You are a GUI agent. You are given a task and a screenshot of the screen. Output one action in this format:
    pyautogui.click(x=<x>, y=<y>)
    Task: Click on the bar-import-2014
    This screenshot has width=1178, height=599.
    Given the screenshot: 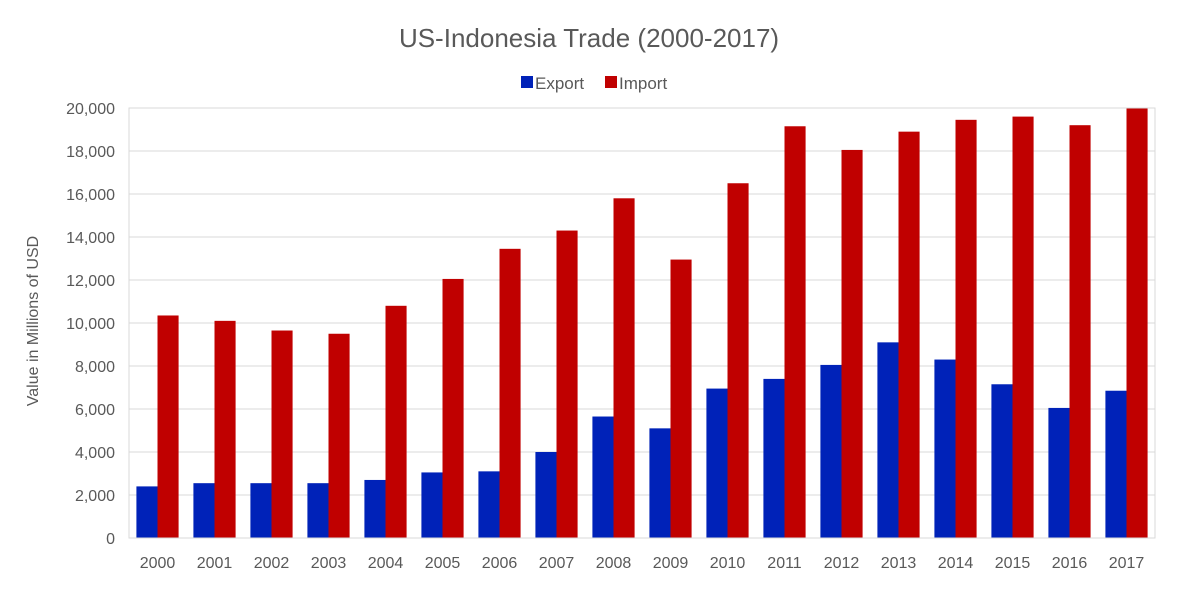 What is the action you would take?
    pyautogui.click(x=966, y=328)
    